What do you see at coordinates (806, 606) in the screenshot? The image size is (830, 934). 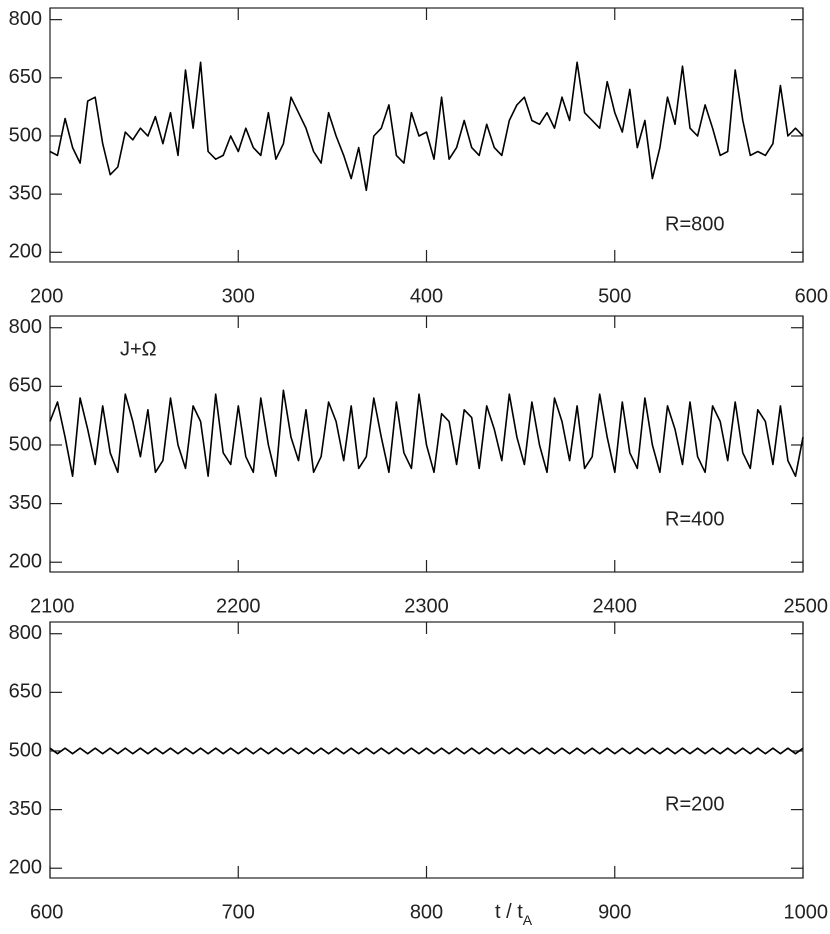 I see `x-tick-label: 2500` at bounding box center [806, 606].